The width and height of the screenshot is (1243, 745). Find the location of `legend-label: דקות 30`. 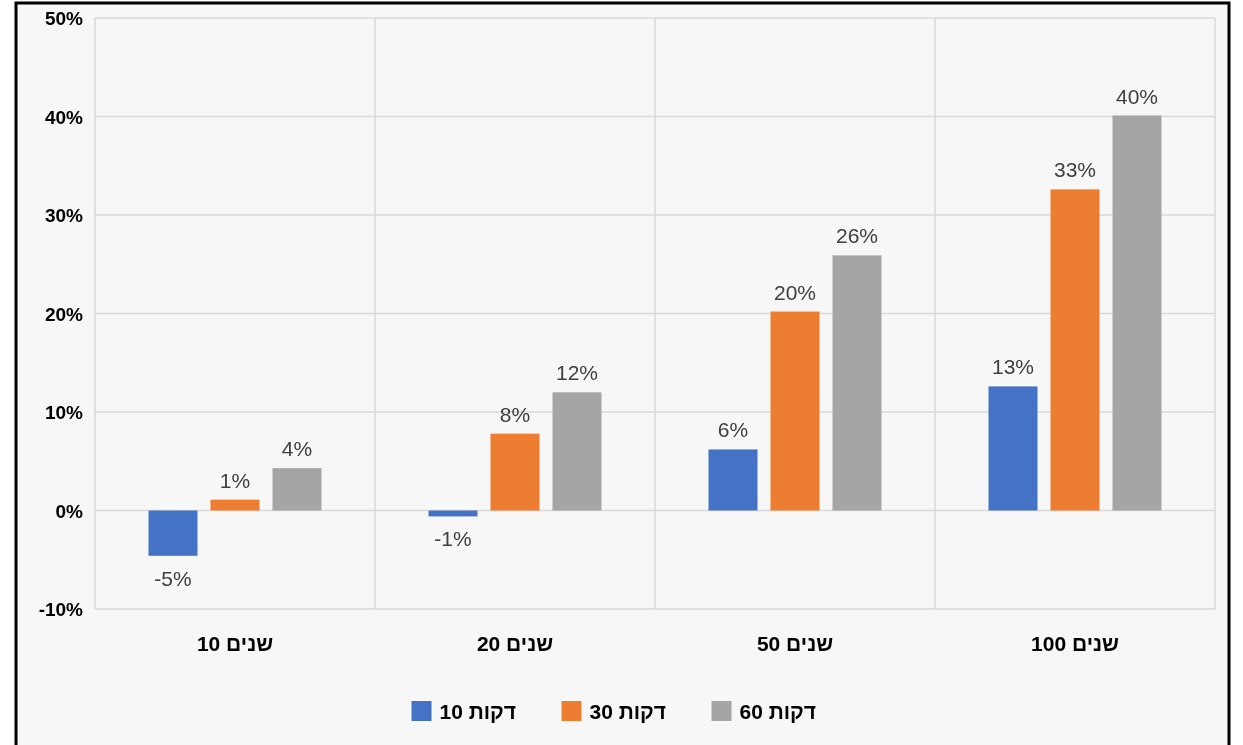

legend-label: דקות 30 is located at coordinates (628, 711).